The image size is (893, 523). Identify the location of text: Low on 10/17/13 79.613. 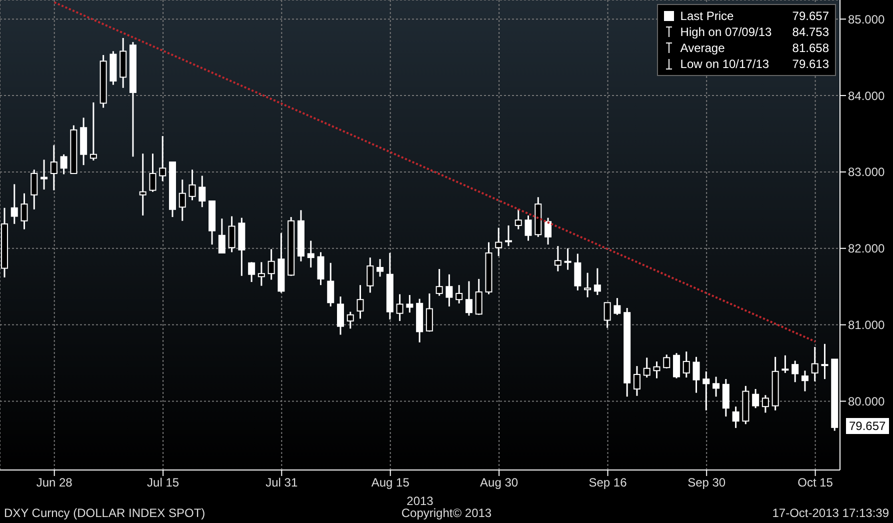
(754, 64).